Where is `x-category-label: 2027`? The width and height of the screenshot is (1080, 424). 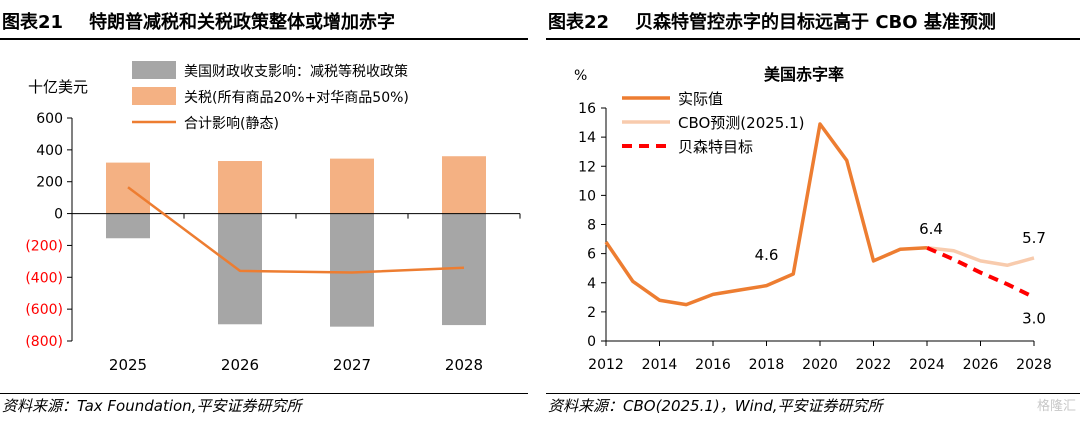 x-category-label: 2027 is located at coordinates (352, 365).